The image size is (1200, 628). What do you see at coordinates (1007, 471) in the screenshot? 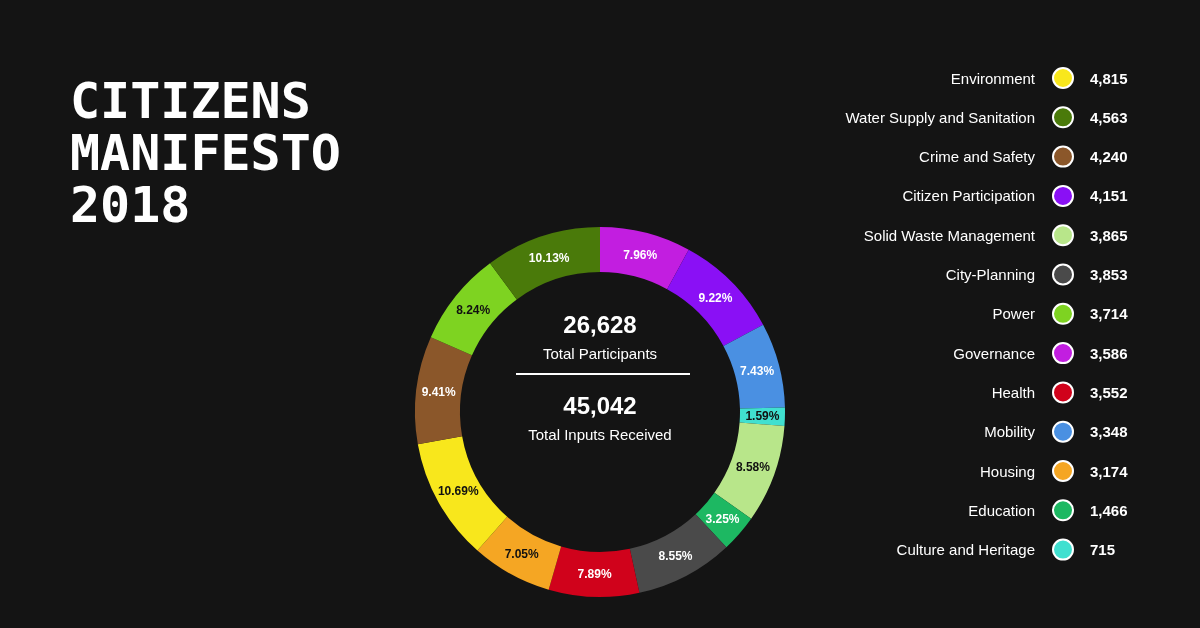
I see `legend-label: Housing` at bounding box center [1007, 471].